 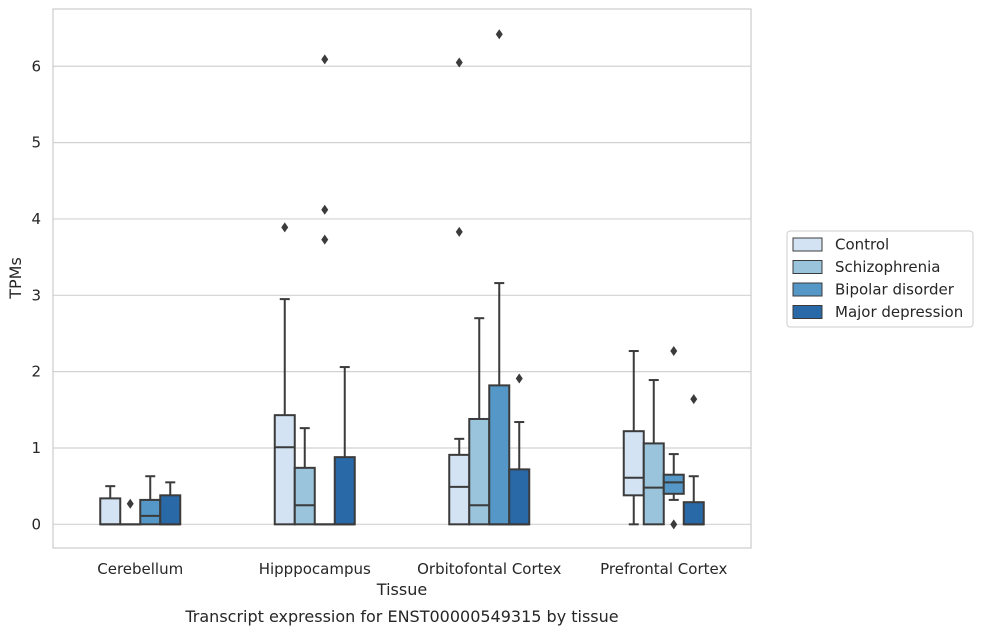 What do you see at coordinates (36, 66) in the screenshot?
I see `y-tick-label: 6` at bounding box center [36, 66].